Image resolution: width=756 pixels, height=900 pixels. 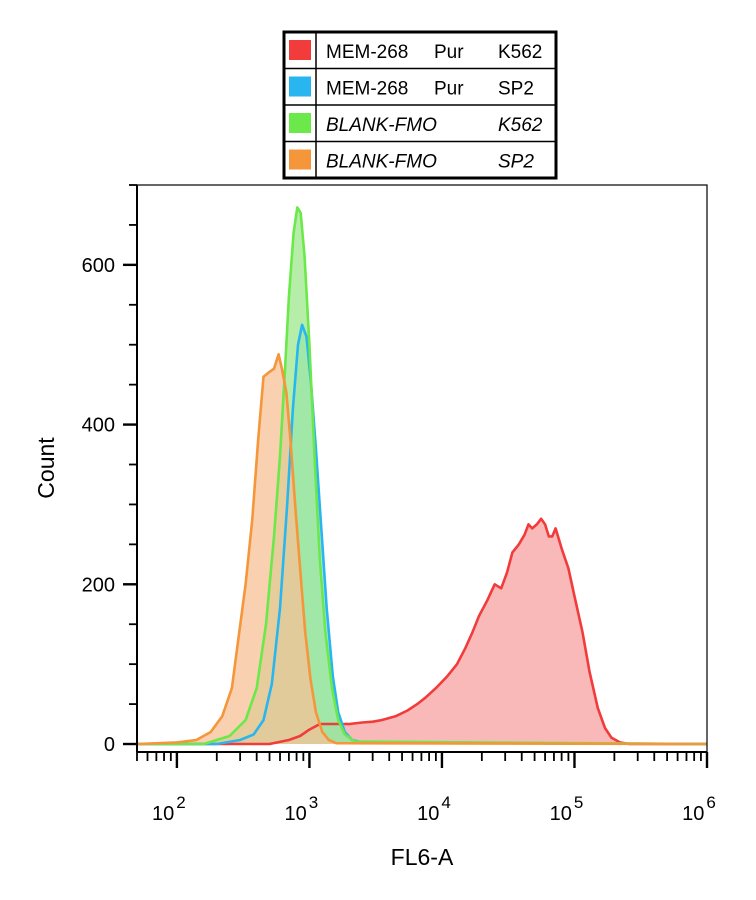 What do you see at coordinates (302, 809) in the screenshot?
I see `x-tick-label: 10³` at bounding box center [302, 809].